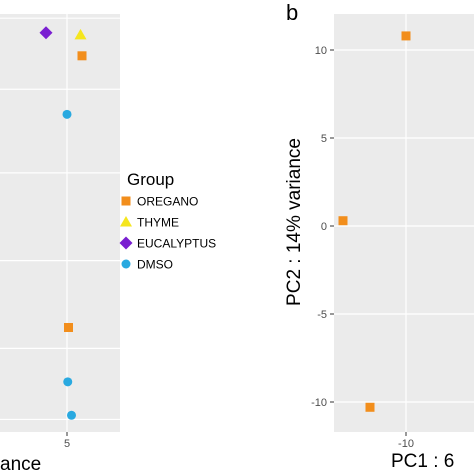  I want to click on panel-a-point-thyme, so click(80, 34).